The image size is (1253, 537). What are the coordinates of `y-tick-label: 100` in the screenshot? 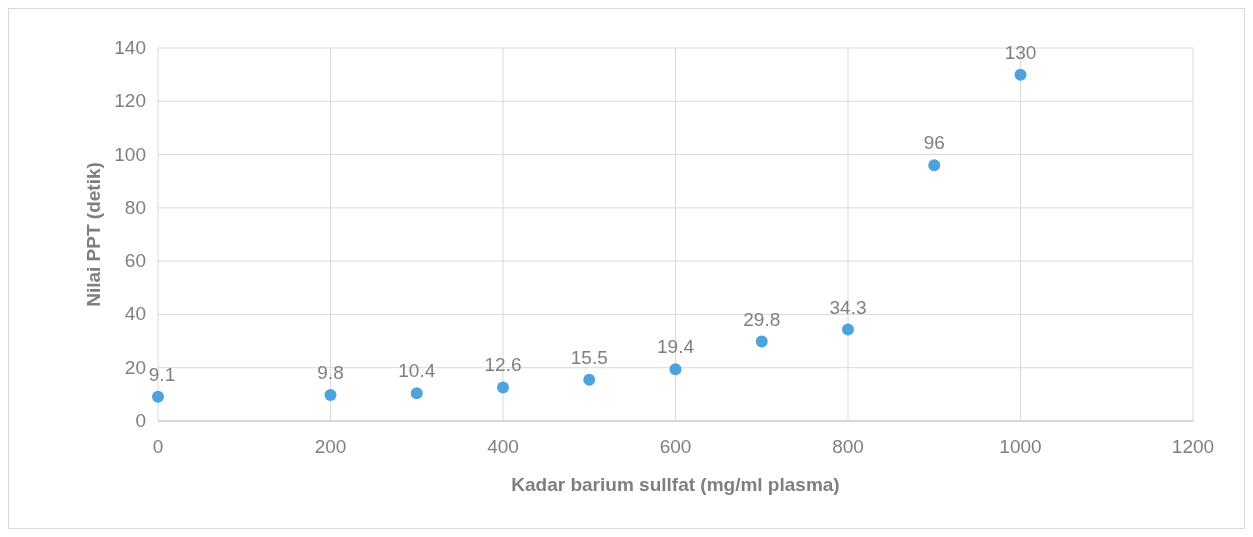 It's located at (130, 154).